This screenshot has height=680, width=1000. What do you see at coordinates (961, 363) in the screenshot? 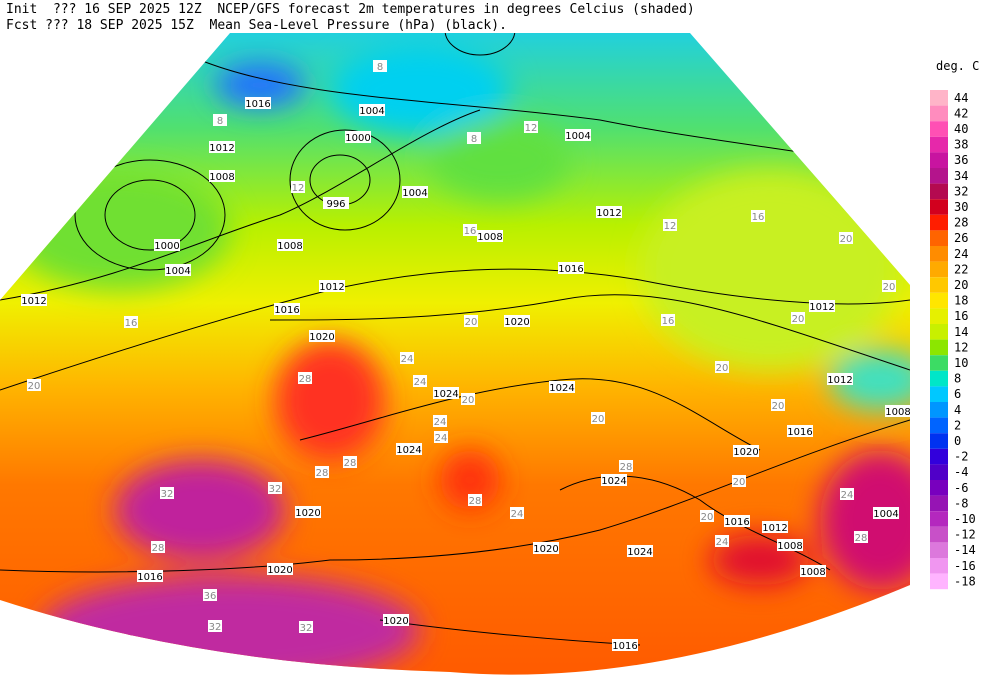
I see `colorbar-label: 10` at bounding box center [961, 363].